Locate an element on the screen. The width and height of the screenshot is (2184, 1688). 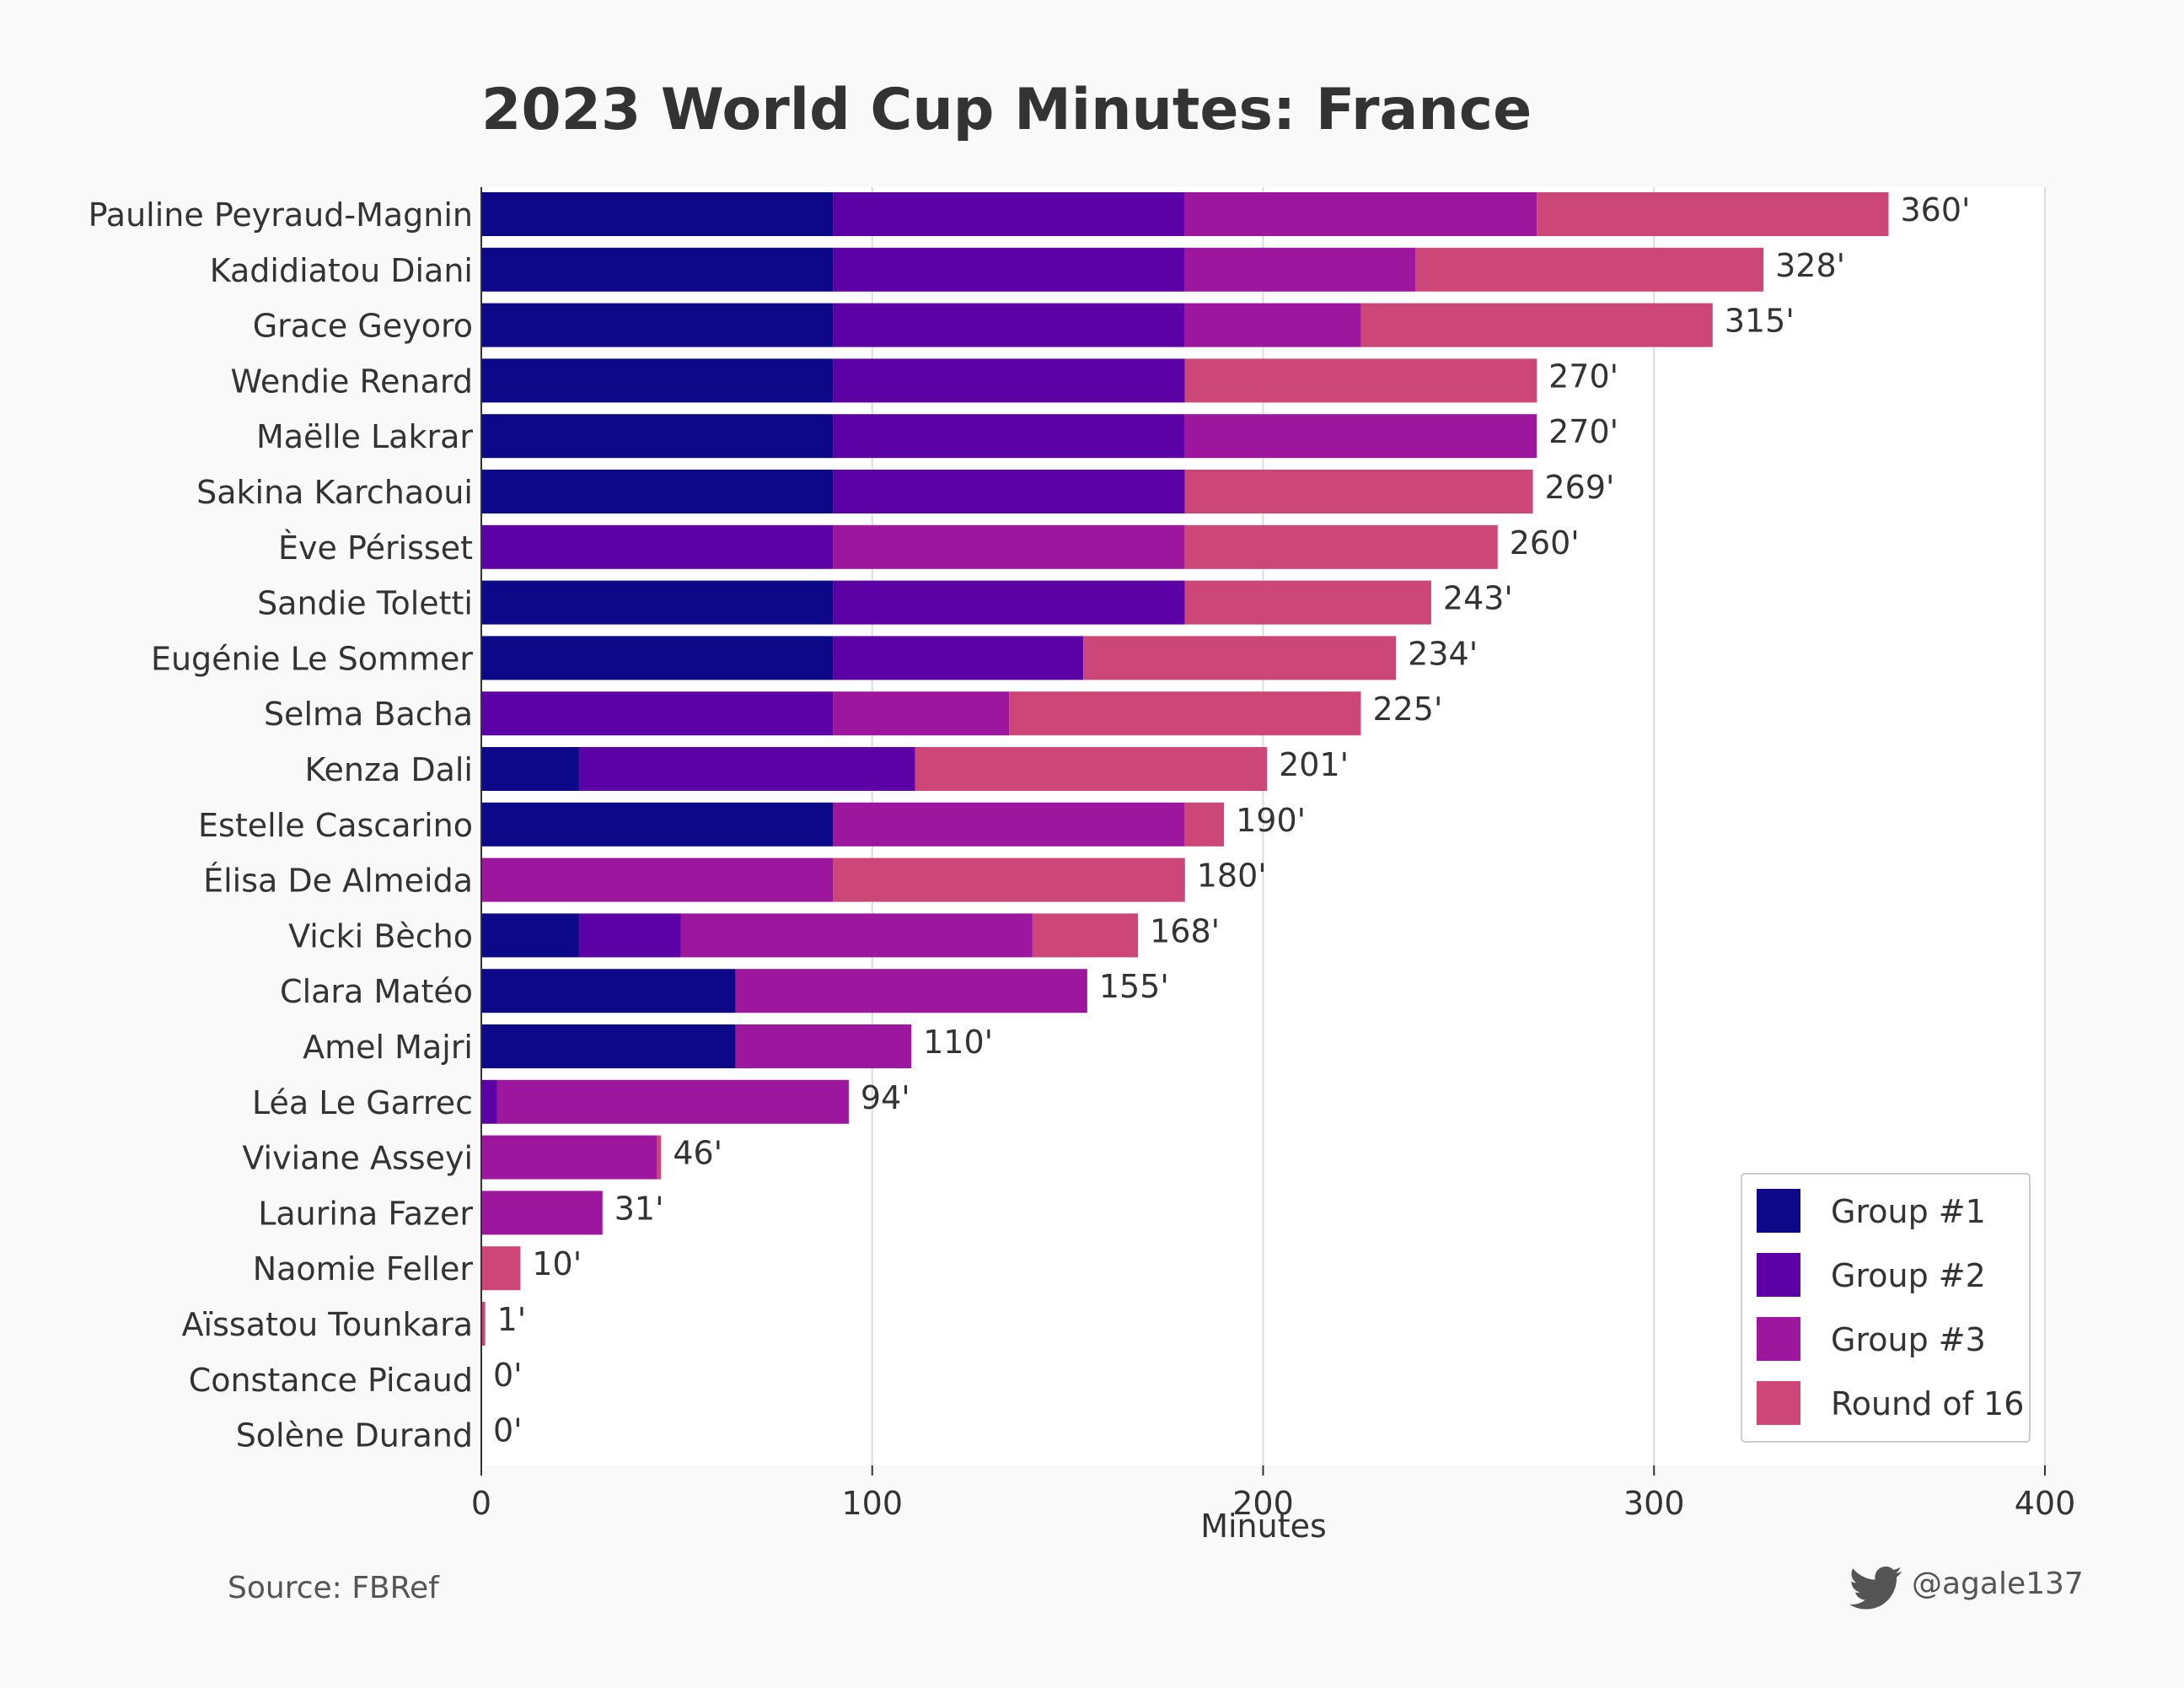
category-label: Estelle Cascarino is located at coordinates (335, 825).